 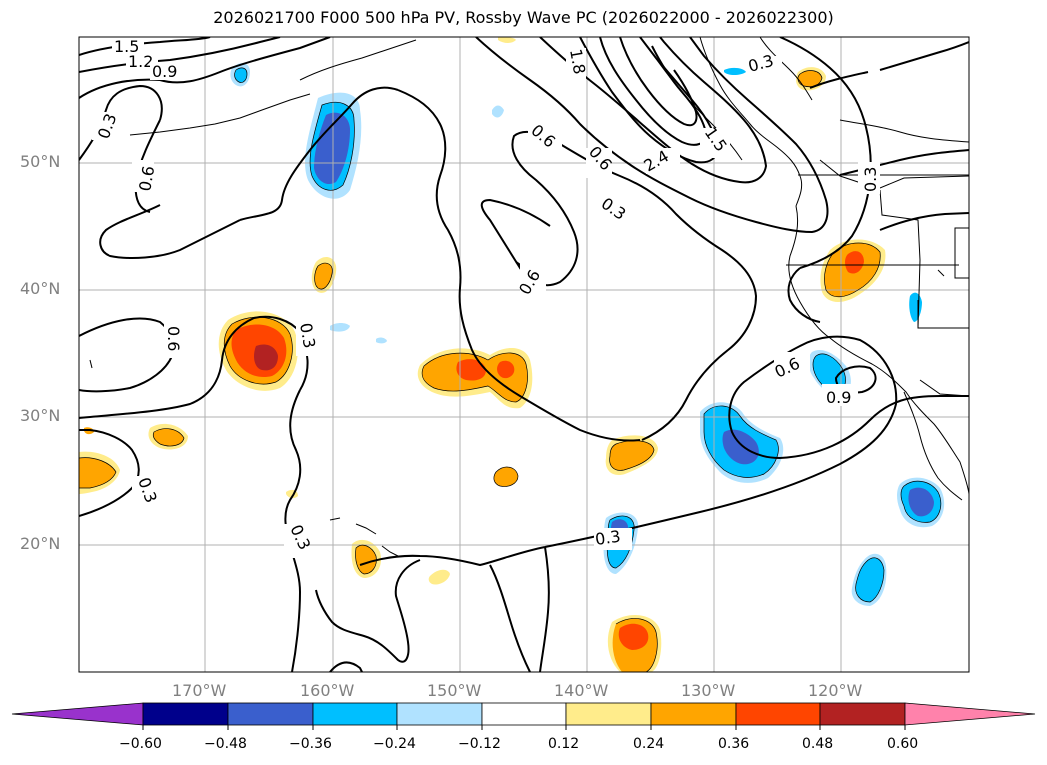 What do you see at coordinates (140, 744) in the screenshot?
I see `colorbar-tick-label: −0.60` at bounding box center [140, 744].